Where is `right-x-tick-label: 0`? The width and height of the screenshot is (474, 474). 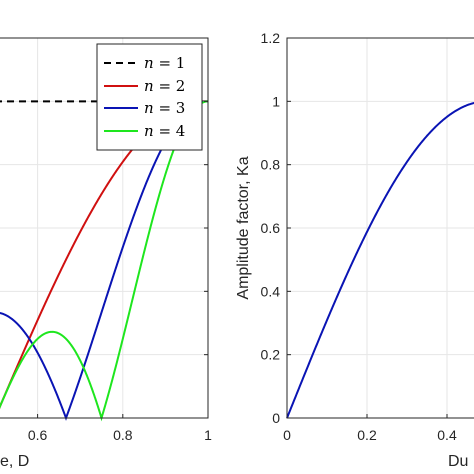
right-x-tick-label: 0 is located at coordinates (287, 435).